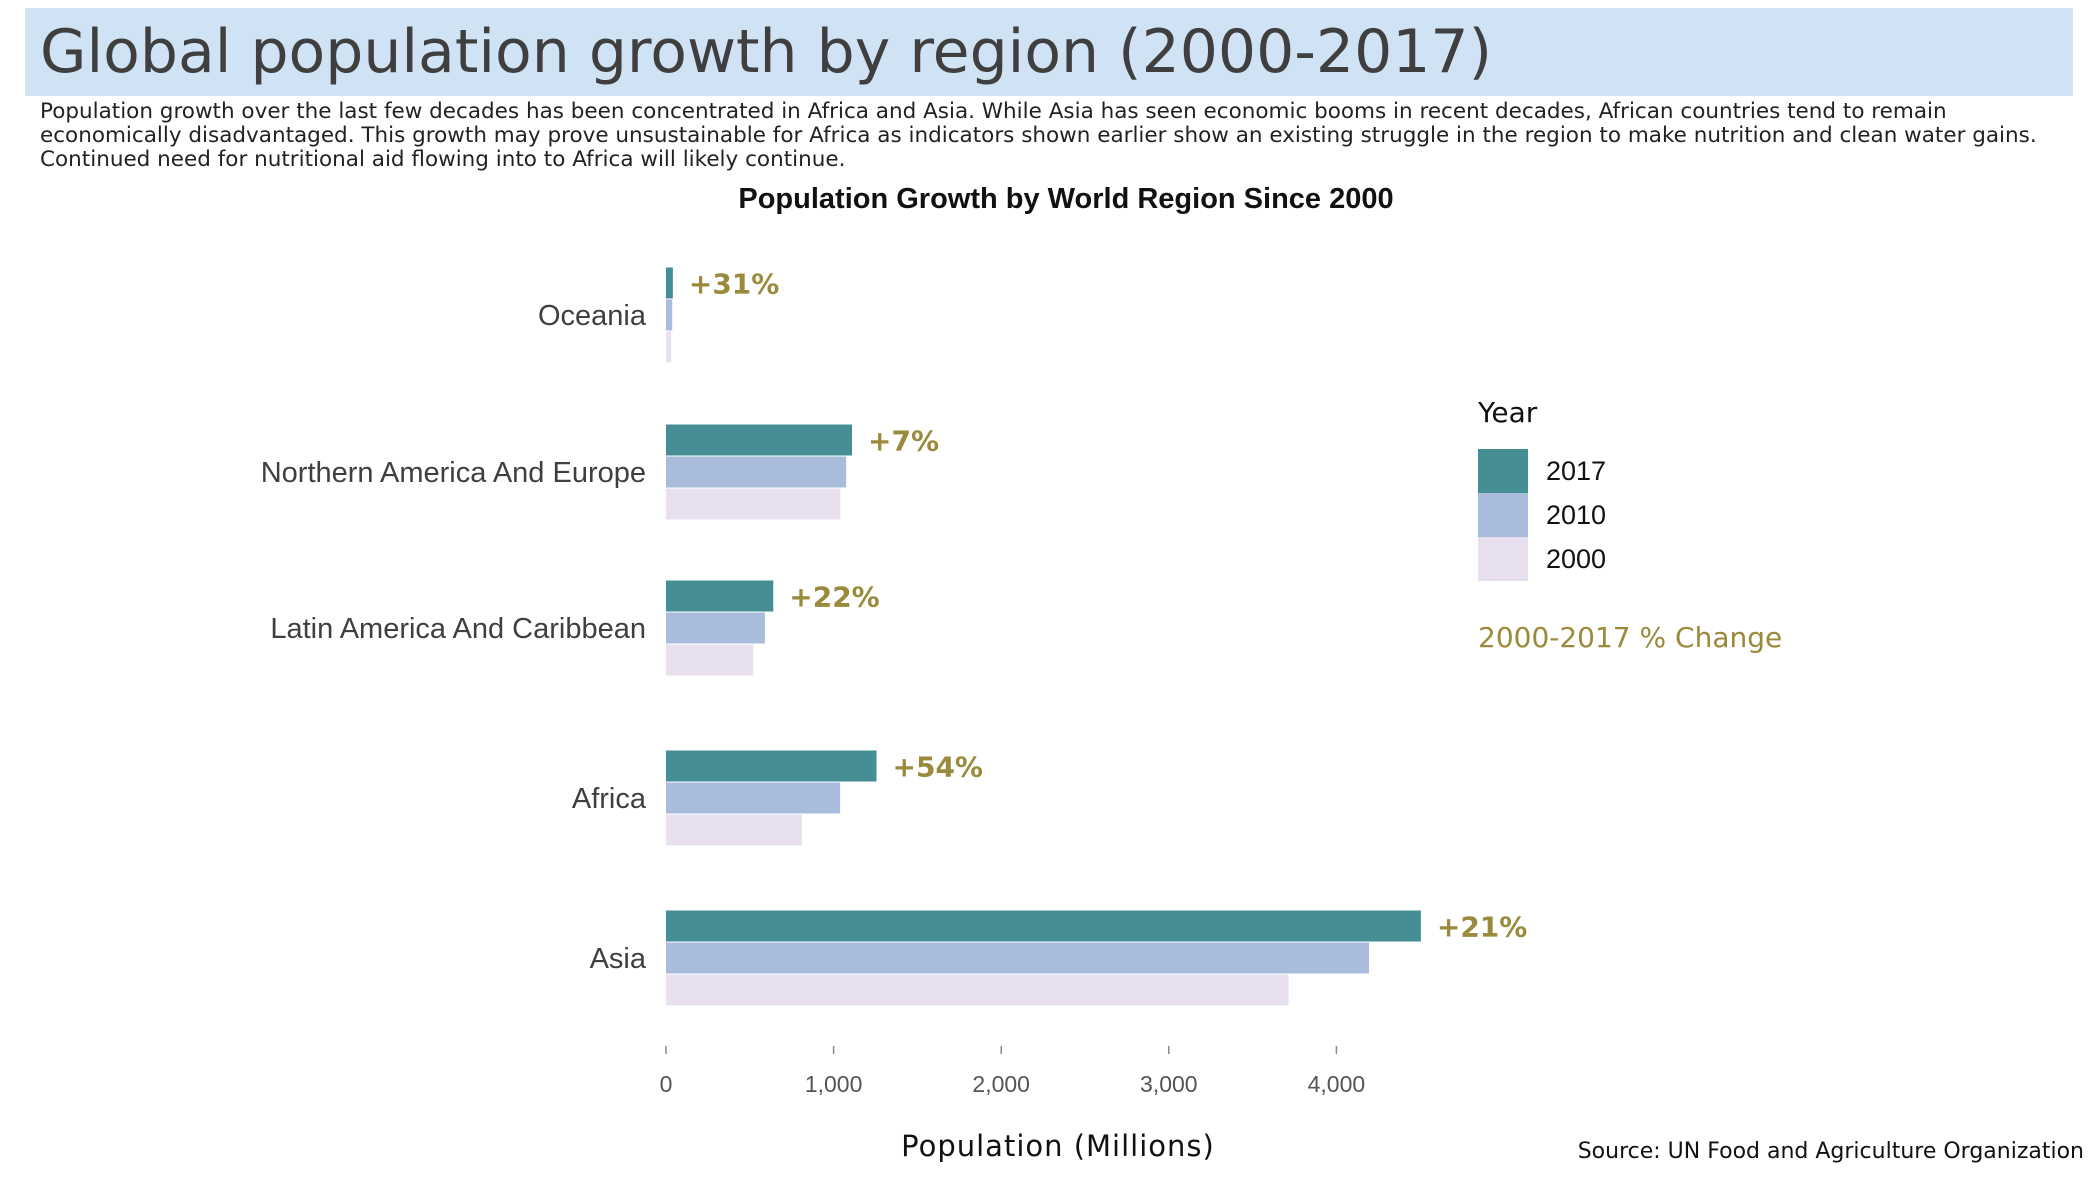 This screenshot has height=1180, width=2098. Describe the element at coordinates (1058, 1146) in the screenshot. I see `x-axis-label: Population (Millions)` at that location.